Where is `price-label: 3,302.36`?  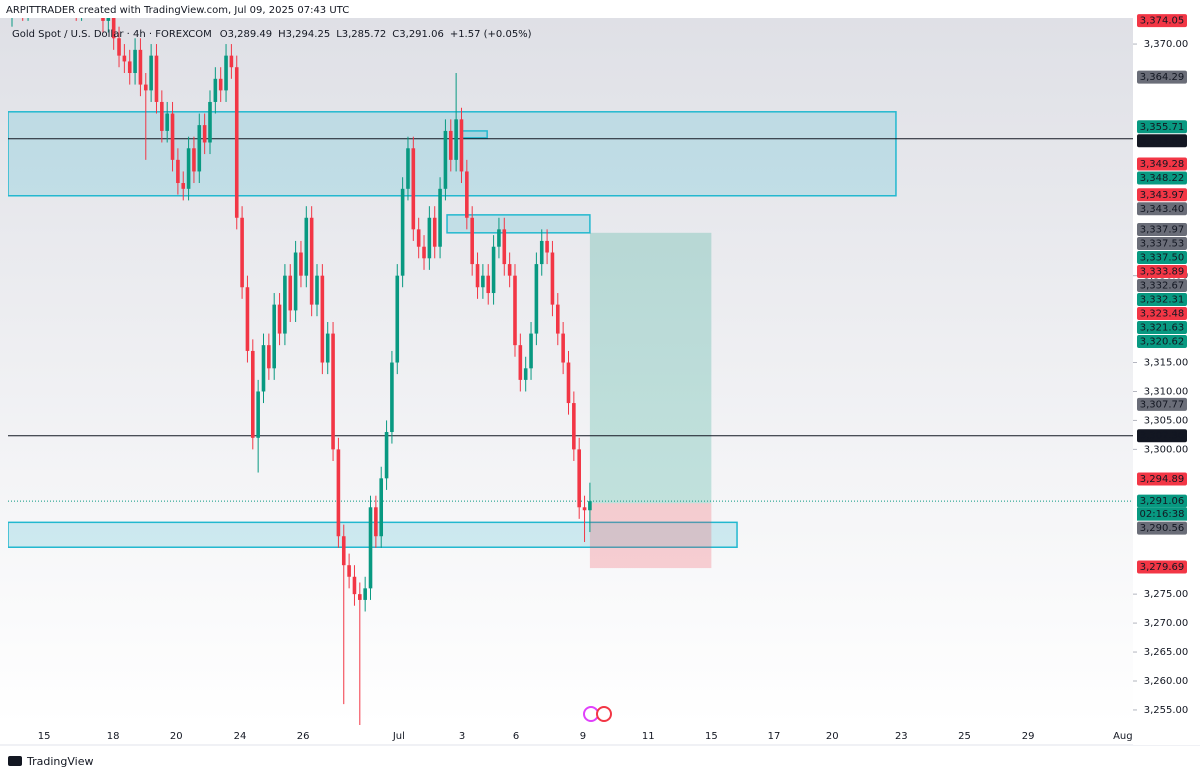
price-label: 3,302.36 is located at coordinates (1162, 436).